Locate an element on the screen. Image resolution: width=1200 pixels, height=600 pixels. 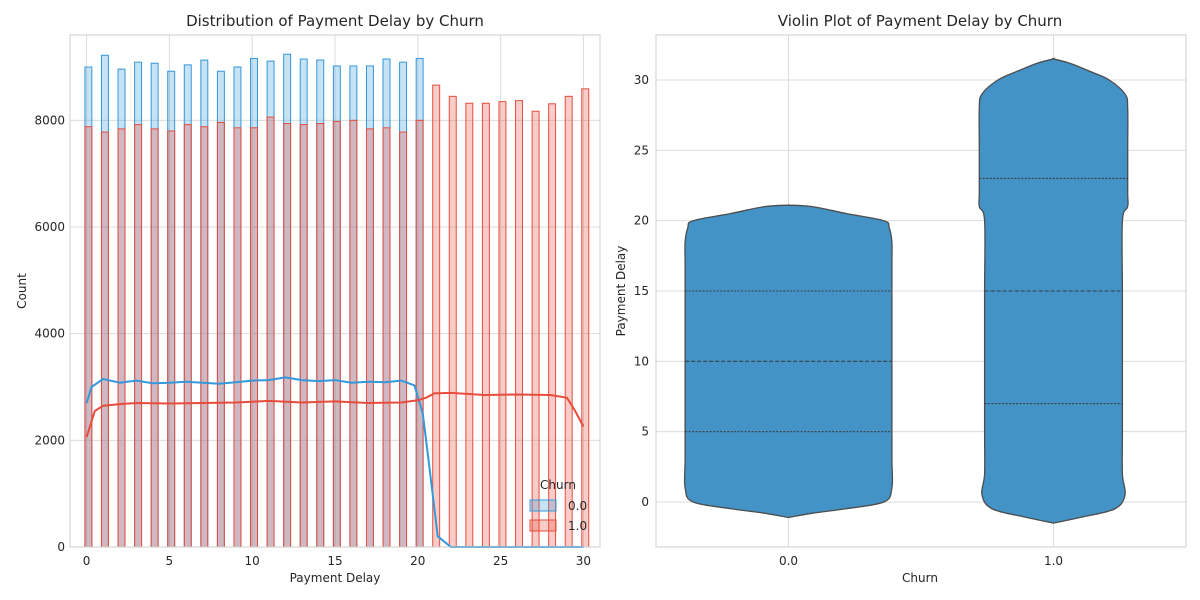
legend-title: Churn is located at coordinates (558, 485).